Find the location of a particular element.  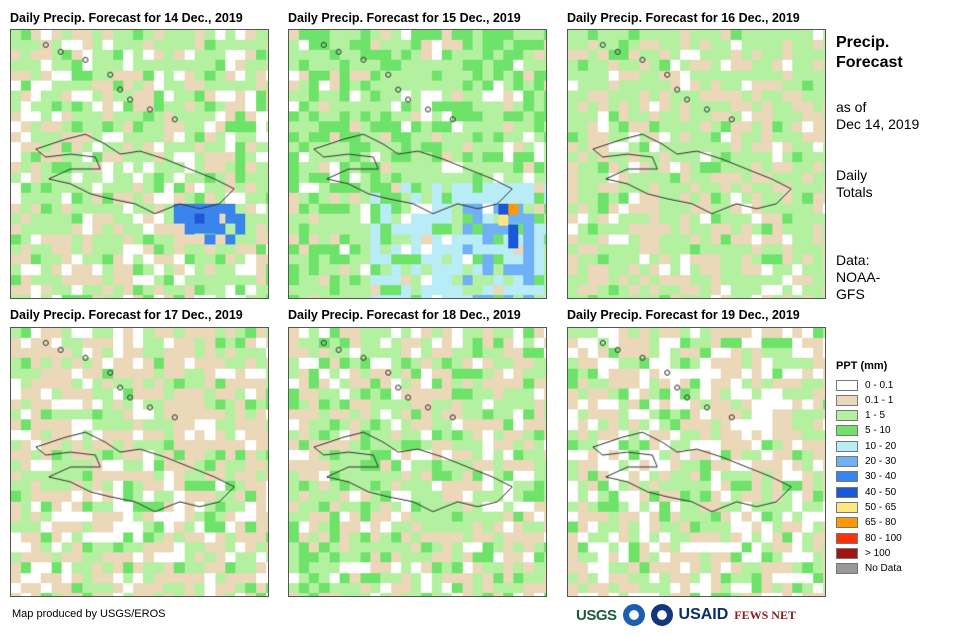

sidebar-title: Precip. Forecast is located at coordinates (869, 53).